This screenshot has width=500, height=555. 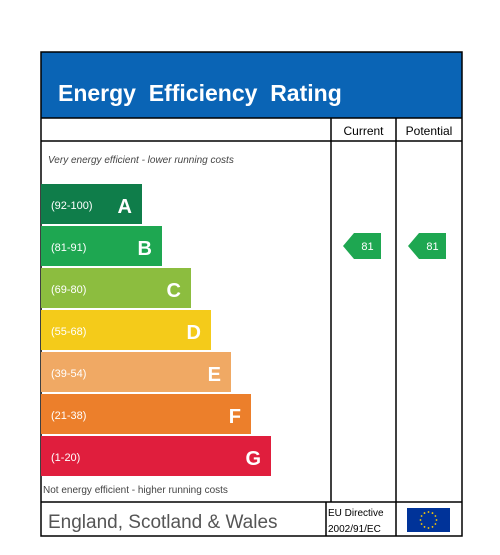 I want to click on region-label: England, Scotland & Wales, so click(x=163, y=522).